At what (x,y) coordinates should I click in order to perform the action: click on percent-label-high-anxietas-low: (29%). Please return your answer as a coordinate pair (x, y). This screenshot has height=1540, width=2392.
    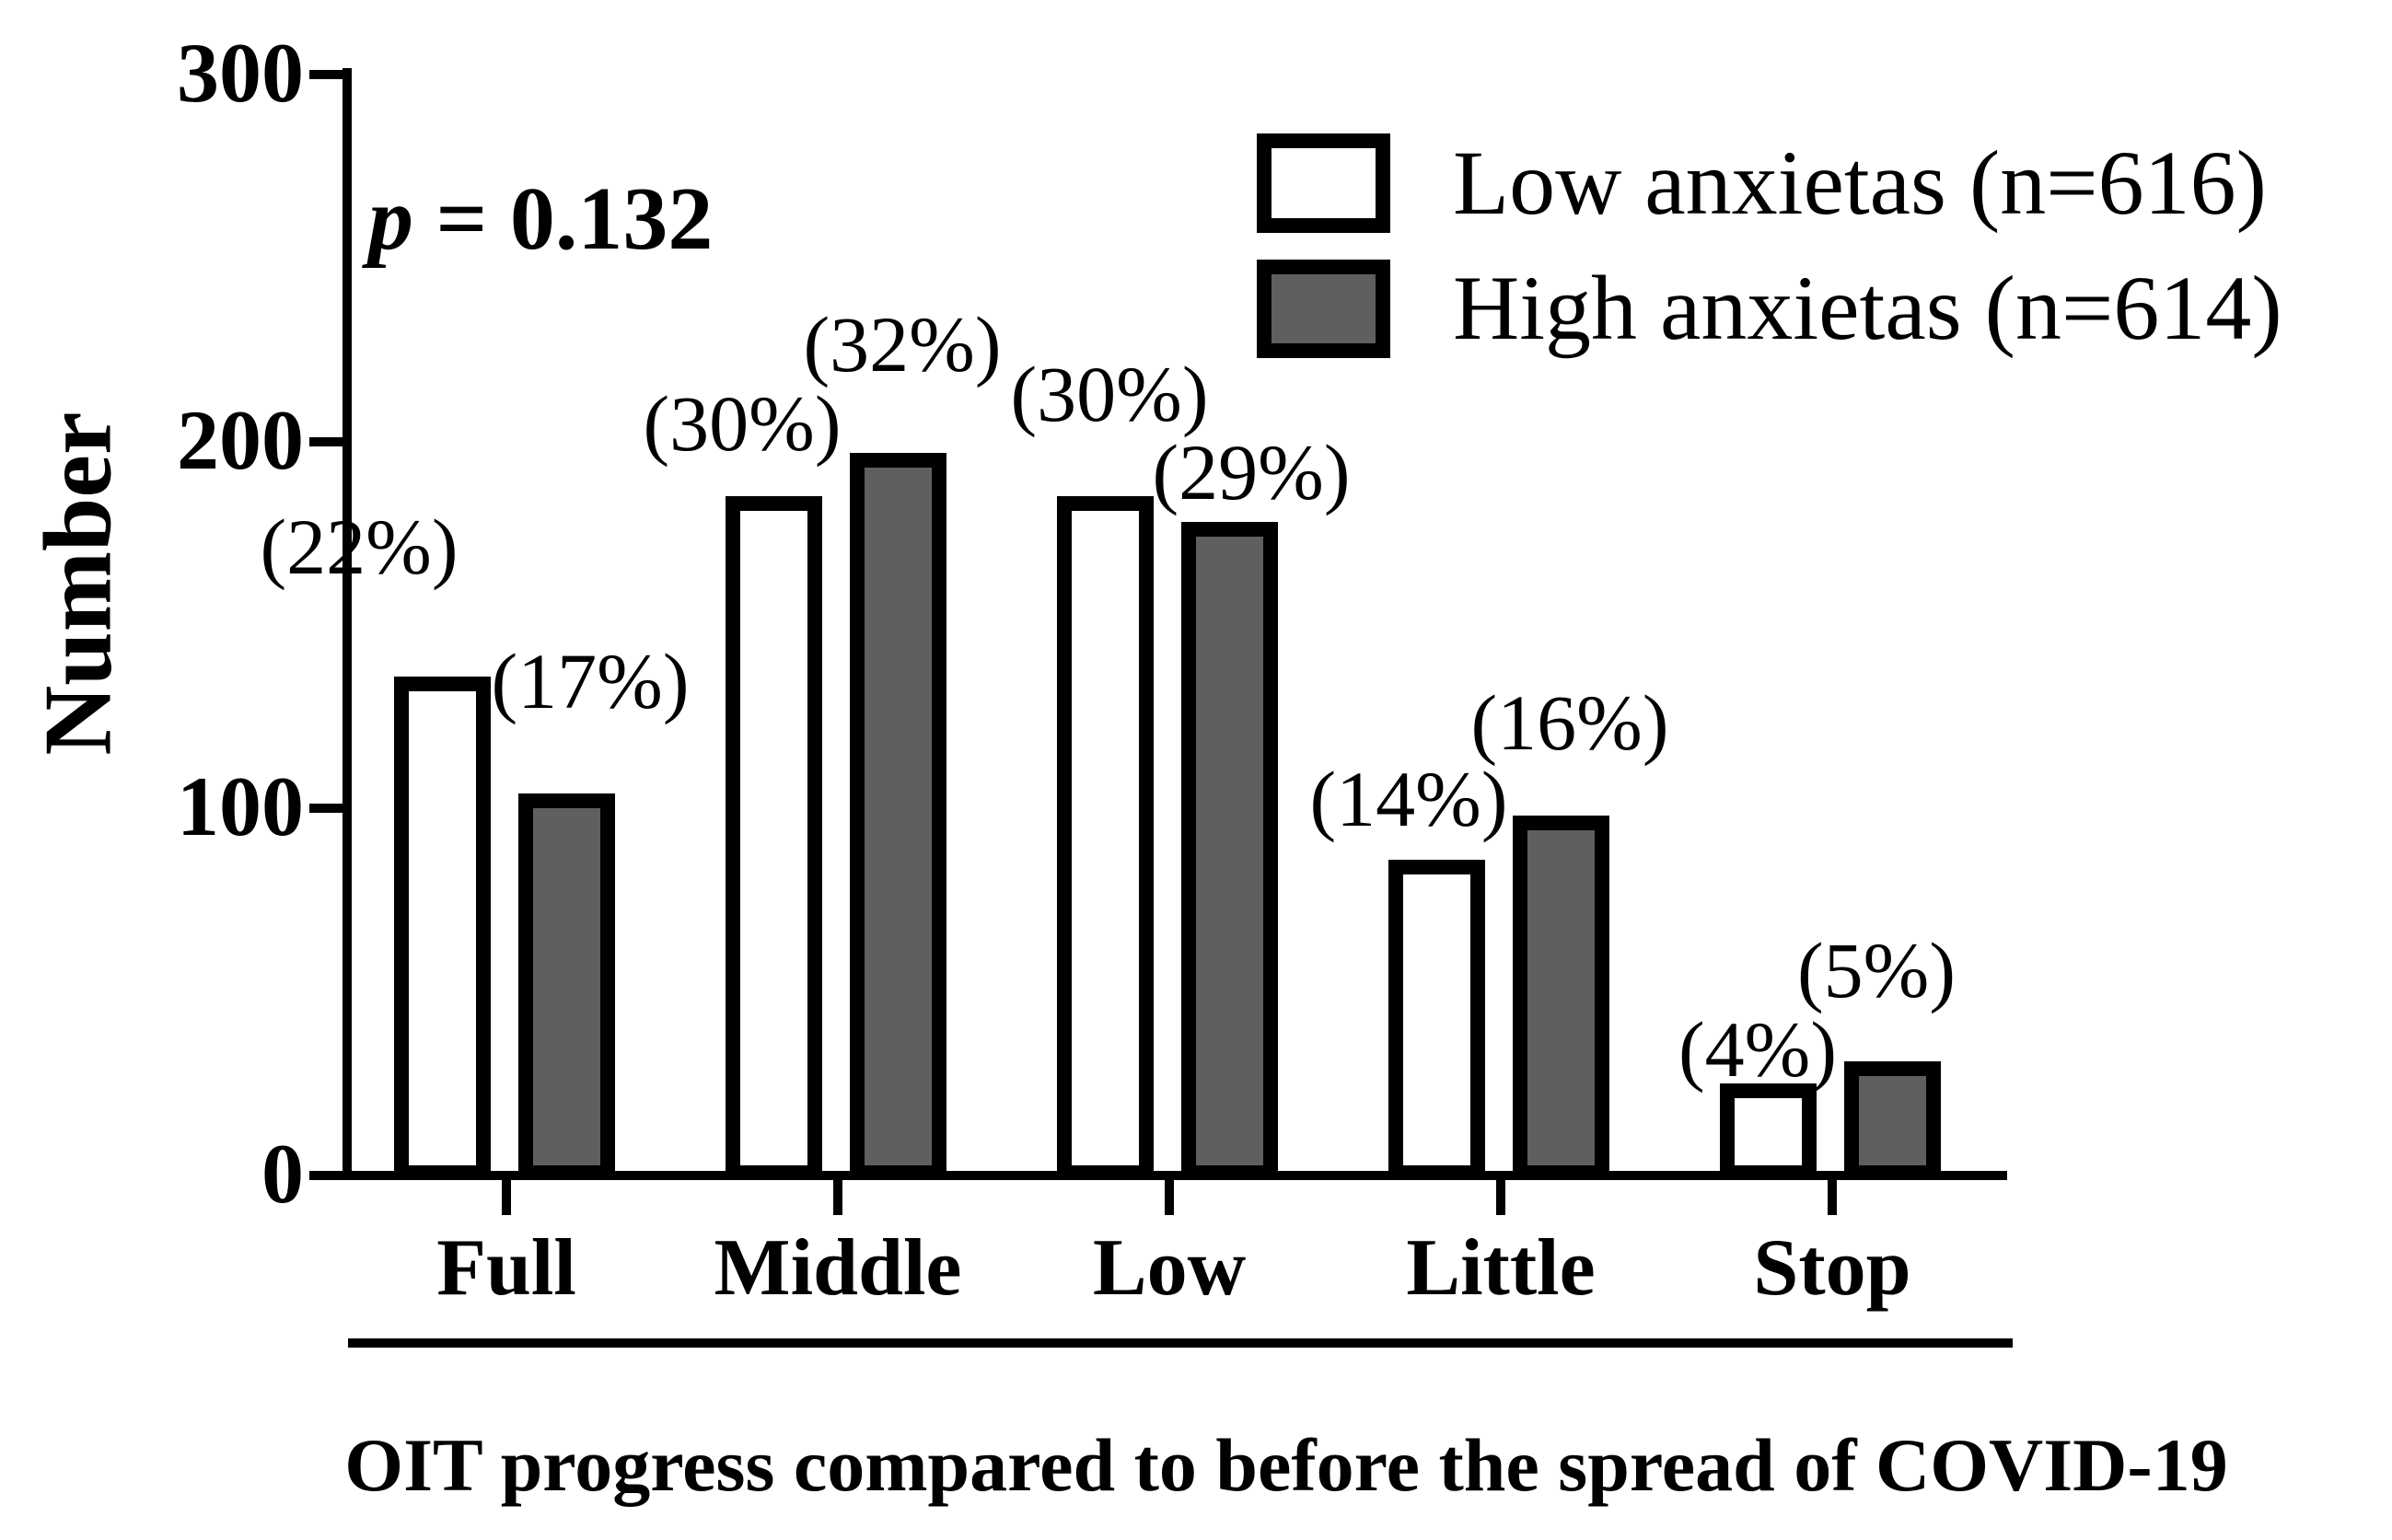
    Looking at the image, I should click on (1251, 472).